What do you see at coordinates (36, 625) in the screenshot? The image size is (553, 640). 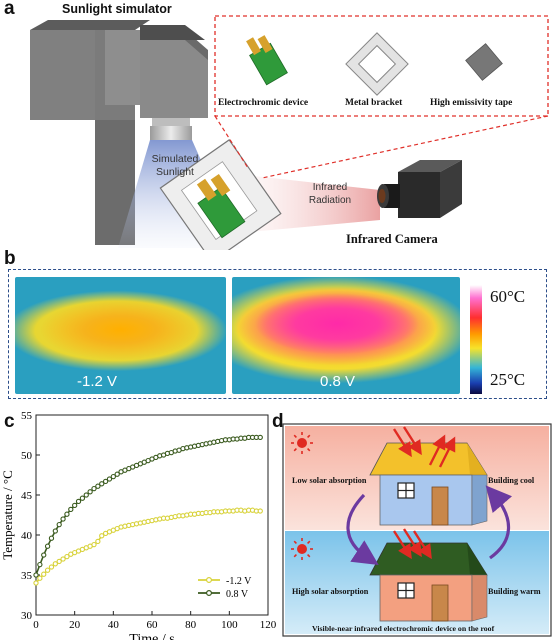 I see `x-tick-label: 0` at bounding box center [36, 625].